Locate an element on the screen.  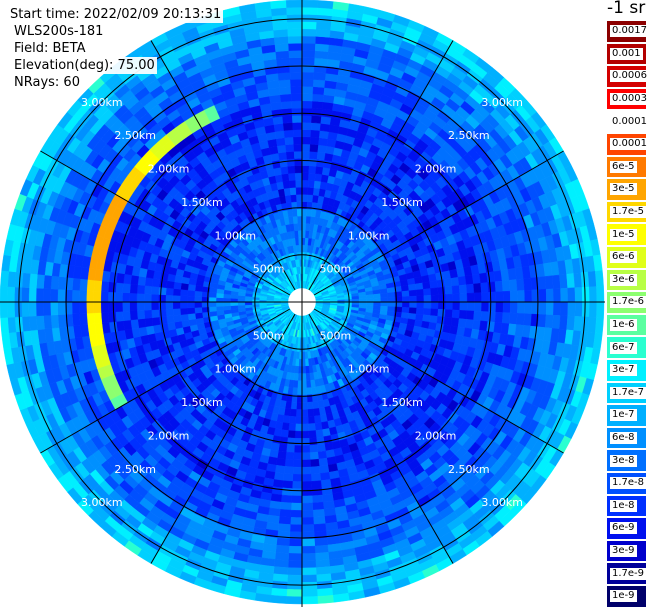
colorbar-step: 1.7e-6 is located at coordinates (626, 302).